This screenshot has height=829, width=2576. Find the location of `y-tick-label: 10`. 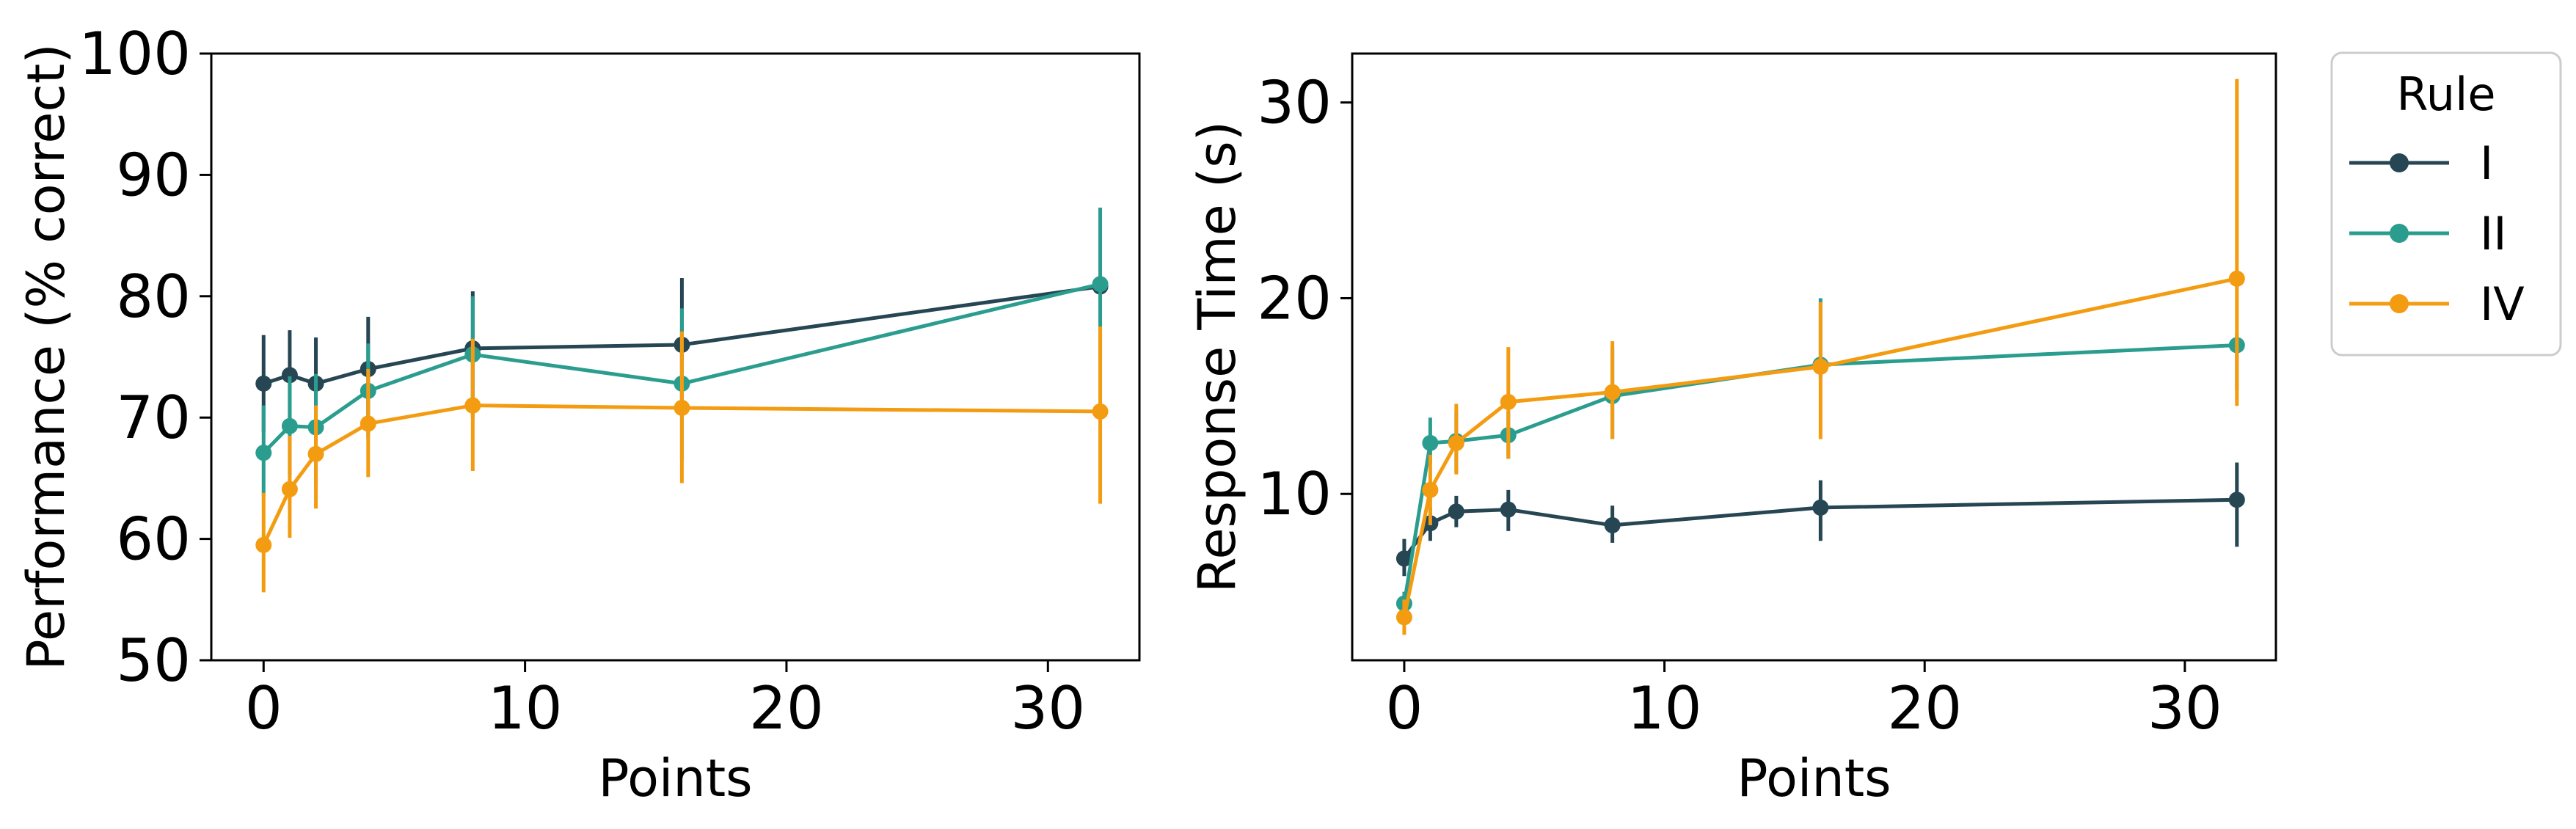

y-tick-label: 10 is located at coordinates (1294, 494).